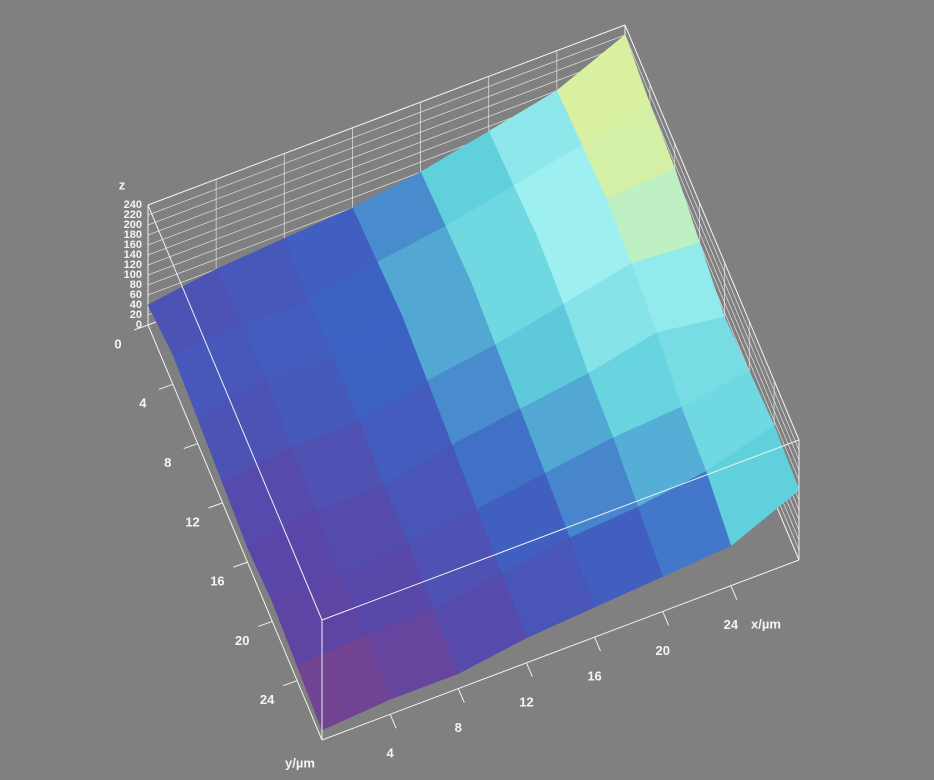 The height and width of the screenshot is (780, 934). What do you see at coordinates (133, 245) in the screenshot?
I see `z-tick-label: 160` at bounding box center [133, 245].